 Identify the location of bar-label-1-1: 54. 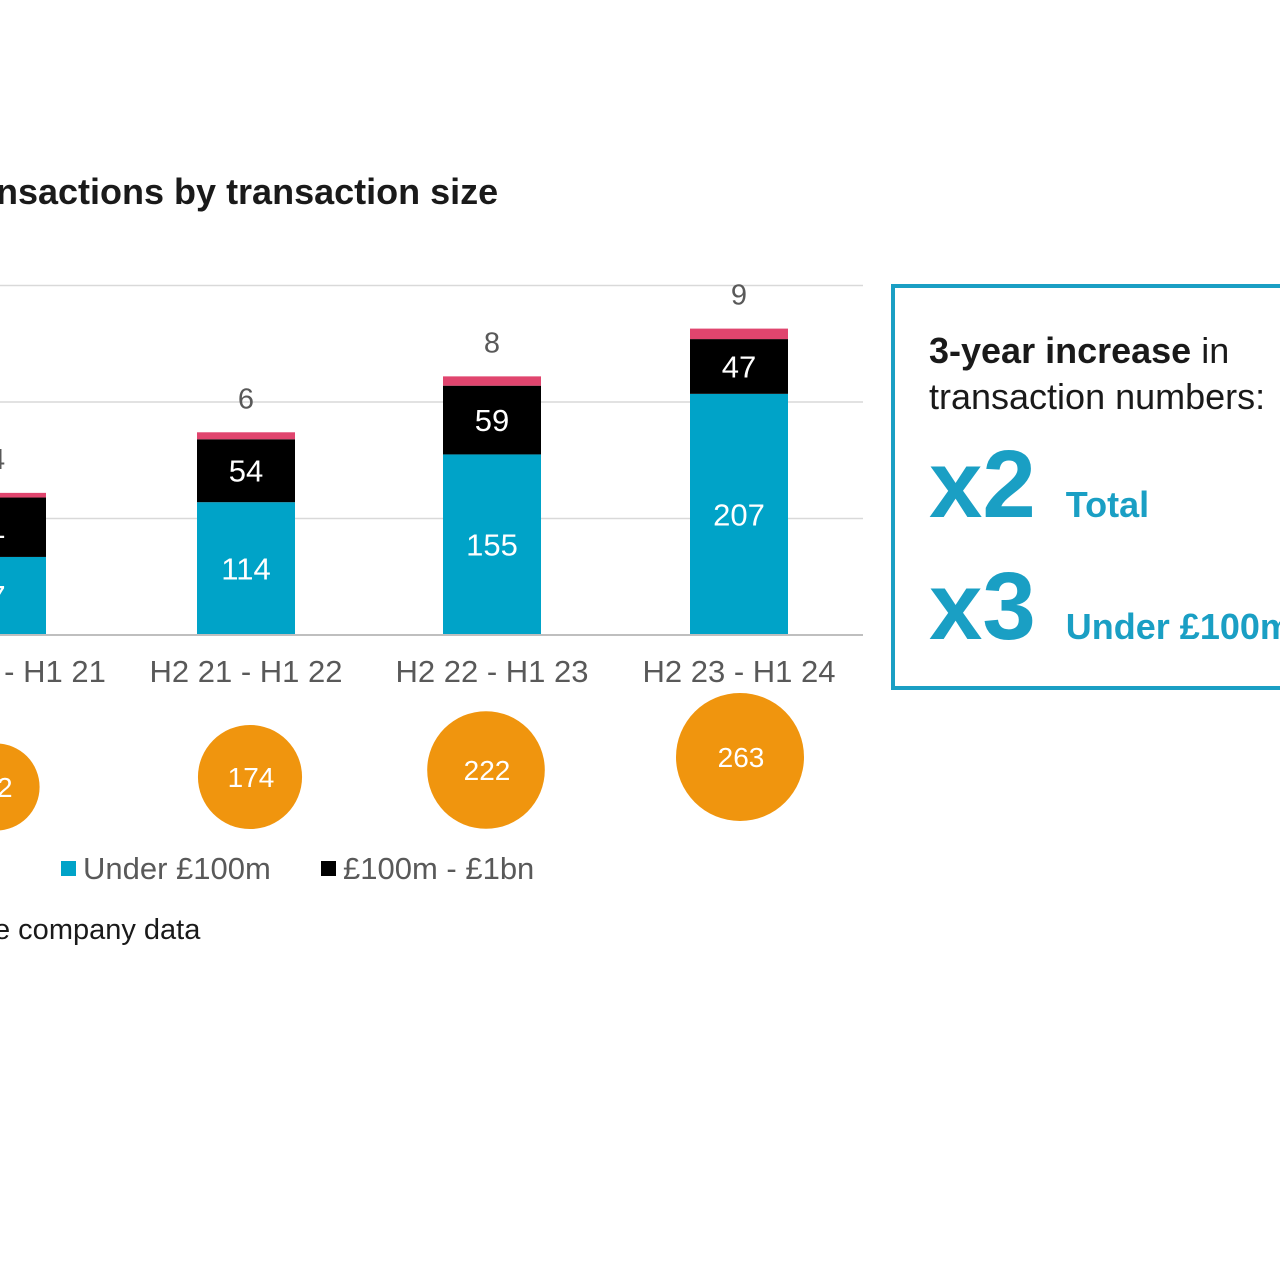
(246, 471).